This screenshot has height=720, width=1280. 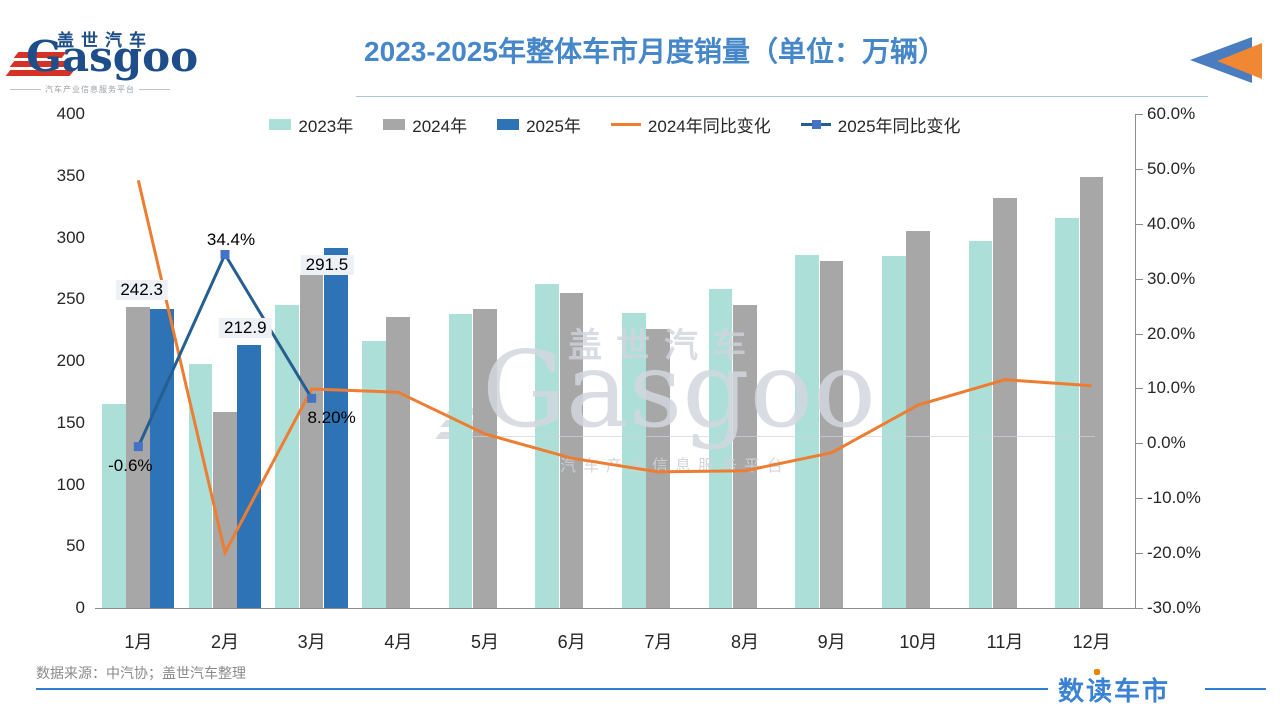 What do you see at coordinates (1239, 61) in the screenshot?
I see `rewind-triangle-orange-icon` at bounding box center [1239, 61].